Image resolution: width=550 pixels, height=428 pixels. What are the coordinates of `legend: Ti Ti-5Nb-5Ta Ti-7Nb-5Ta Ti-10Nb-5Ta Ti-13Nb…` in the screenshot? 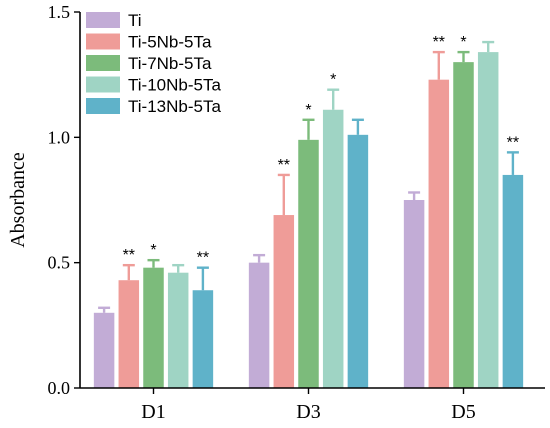 It's located at (153, 63).